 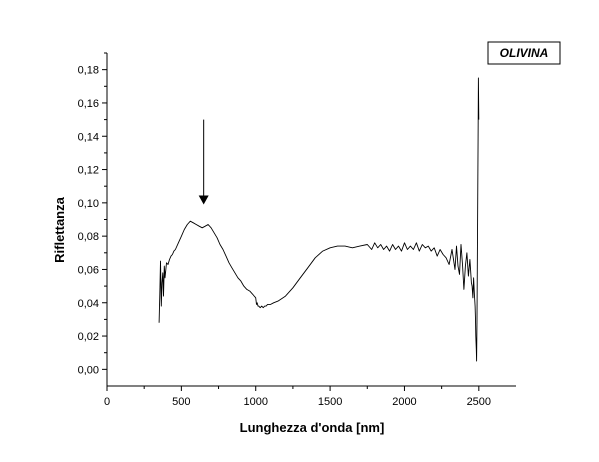 I want to click on x-tick-label: 500, so click(x=181, y=402).